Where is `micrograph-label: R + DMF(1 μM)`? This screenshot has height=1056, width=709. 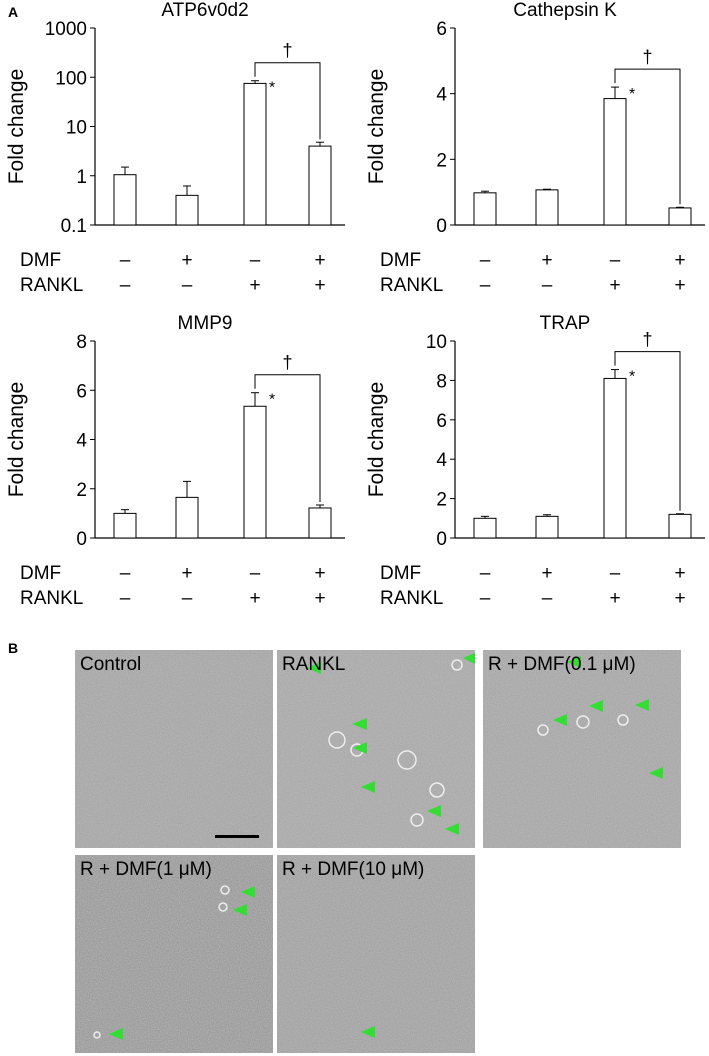
micrograph-label: R + DMF(1 μM) is located at coordinates (146, 869).